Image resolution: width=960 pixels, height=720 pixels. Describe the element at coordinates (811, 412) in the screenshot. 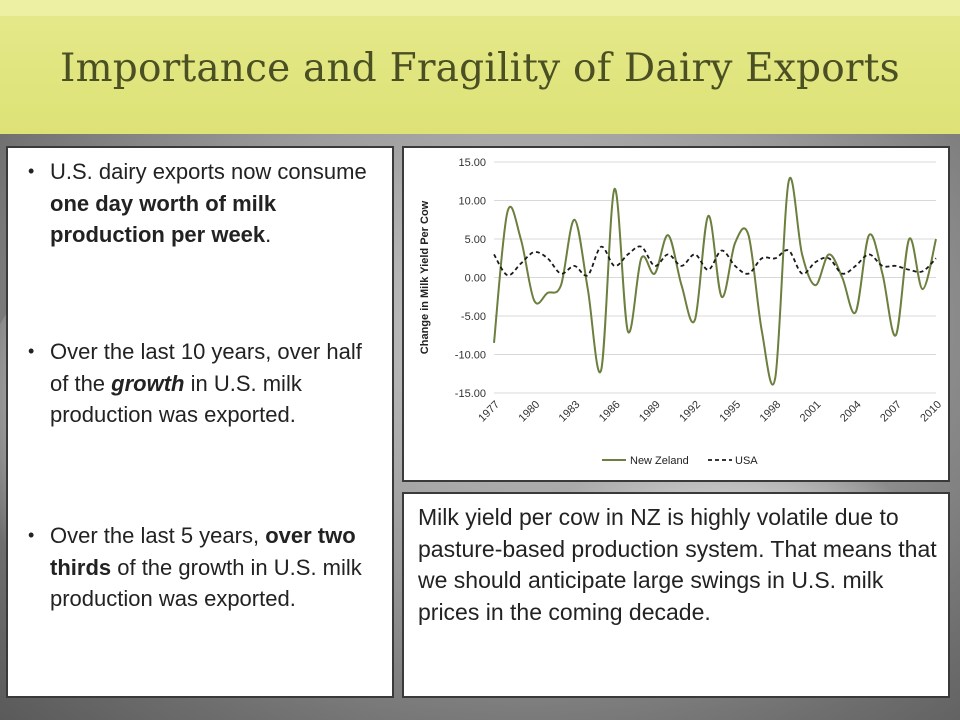

I see `x-tick-label: 2001` at that location.